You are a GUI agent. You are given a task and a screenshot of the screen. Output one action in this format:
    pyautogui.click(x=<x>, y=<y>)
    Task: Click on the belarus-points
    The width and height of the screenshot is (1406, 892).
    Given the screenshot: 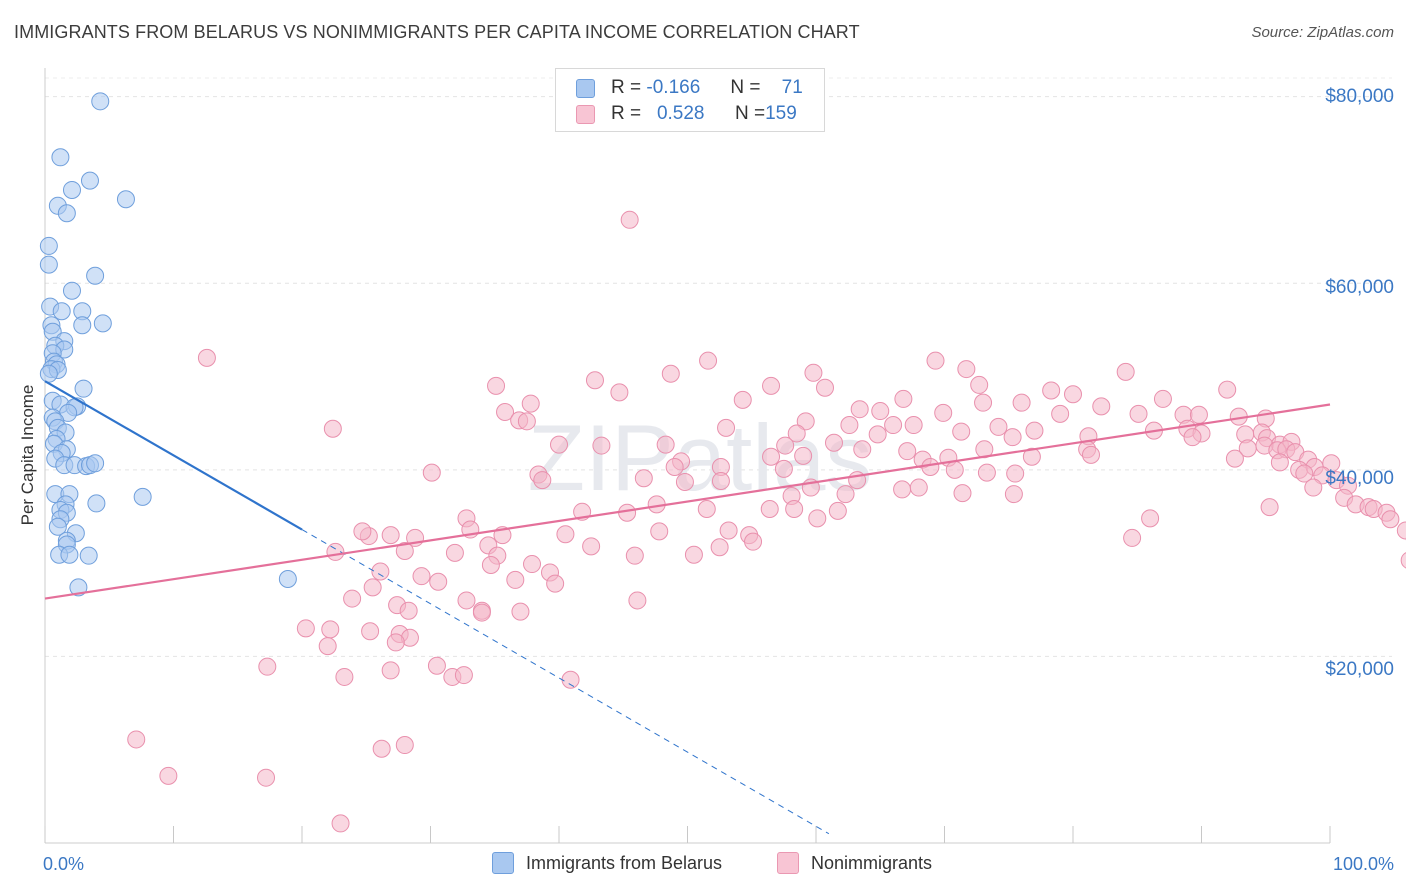 What is the action you would take?
    pyautogui.click(x=168, y=344)
    